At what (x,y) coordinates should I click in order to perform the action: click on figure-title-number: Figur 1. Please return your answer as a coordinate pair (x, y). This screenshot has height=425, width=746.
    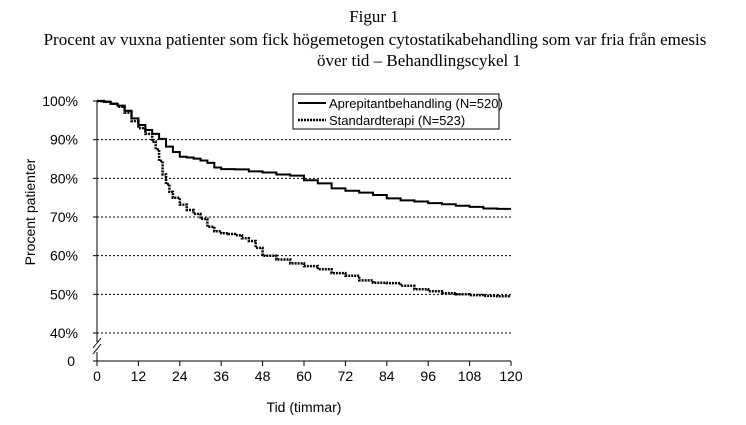
    Looking at the image, I should click on (374, 16).